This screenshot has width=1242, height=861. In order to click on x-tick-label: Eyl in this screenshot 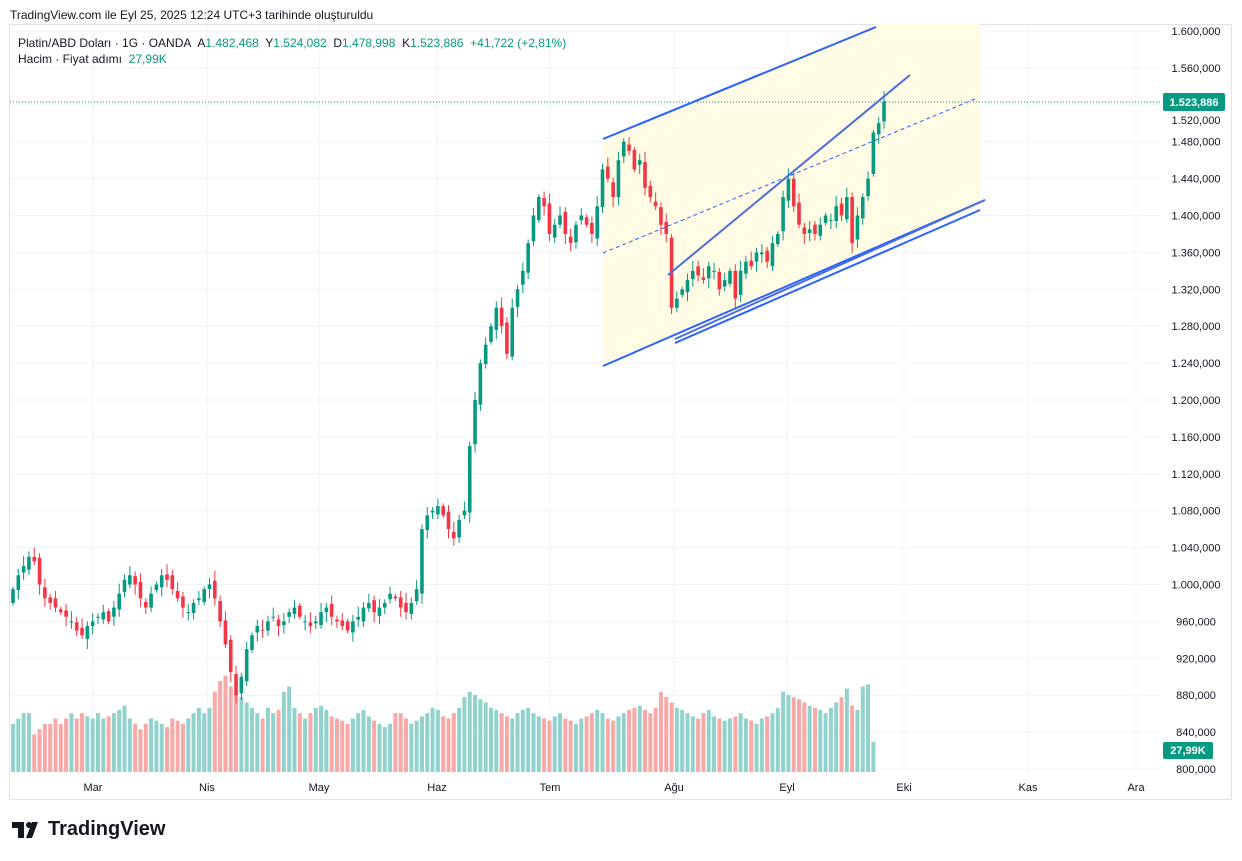, I will do `click(786, 788)`.